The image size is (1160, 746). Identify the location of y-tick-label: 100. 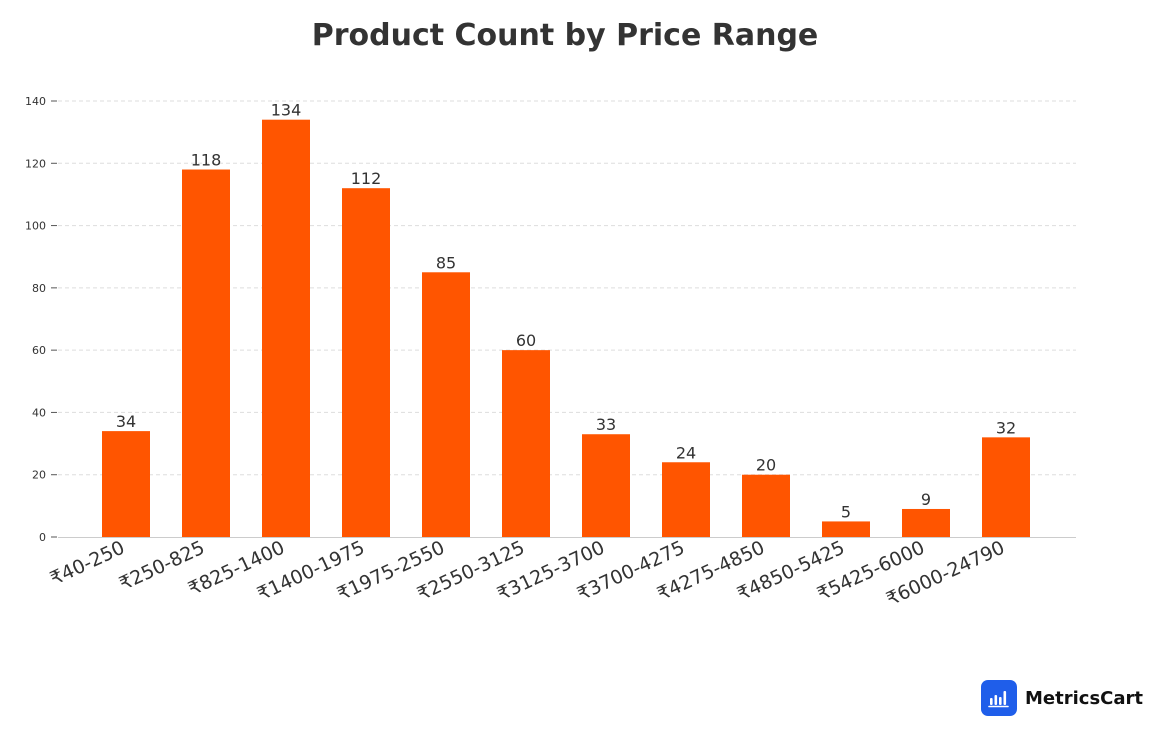
(35, 226).